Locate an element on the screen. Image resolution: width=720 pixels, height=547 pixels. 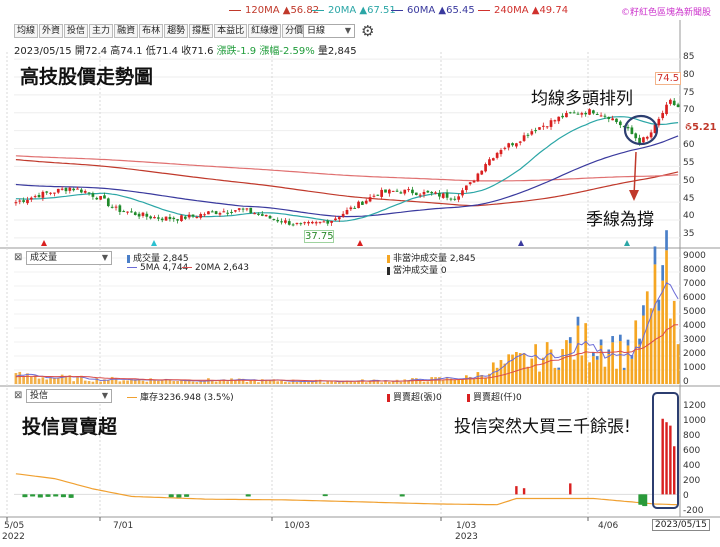
toolbar-btn-pe: 本益比 is located at coordinates (231, 31).